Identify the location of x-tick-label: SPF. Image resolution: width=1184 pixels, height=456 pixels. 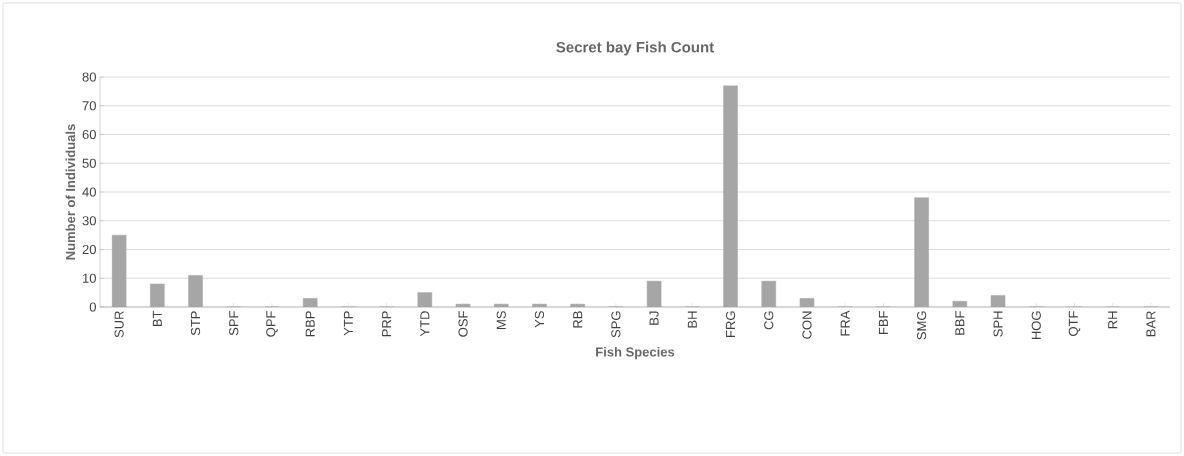
(234, 323).